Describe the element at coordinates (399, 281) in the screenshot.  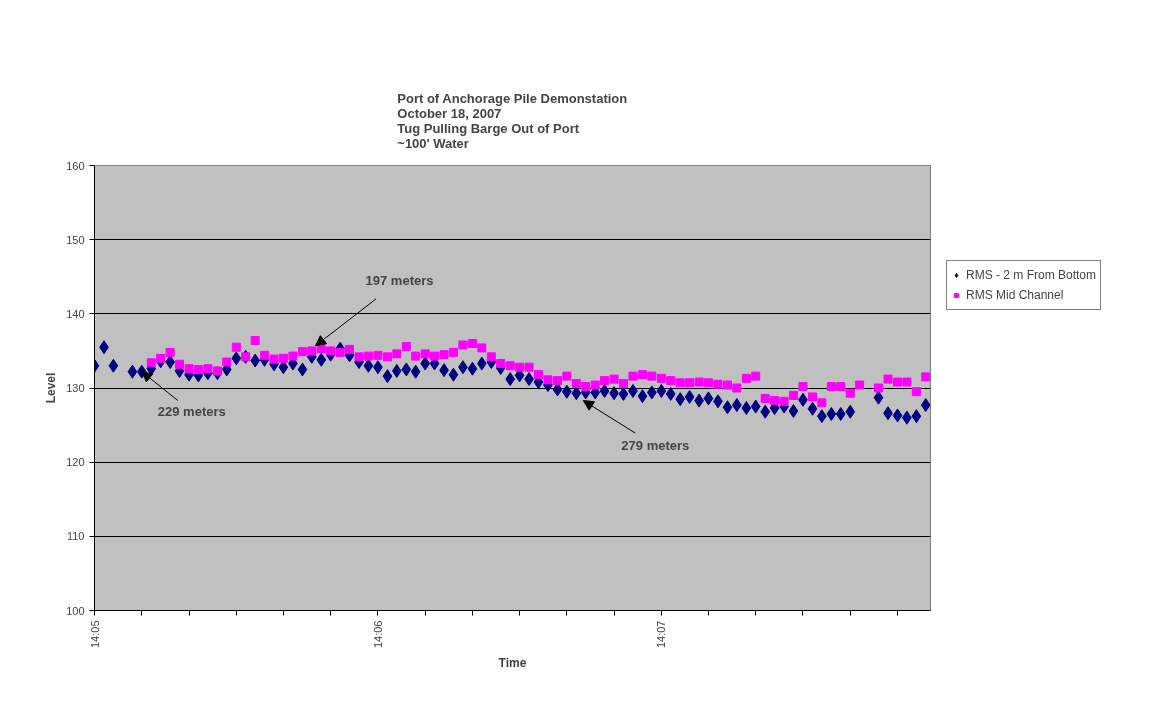
I see `annotation: 197 meters` at that location.